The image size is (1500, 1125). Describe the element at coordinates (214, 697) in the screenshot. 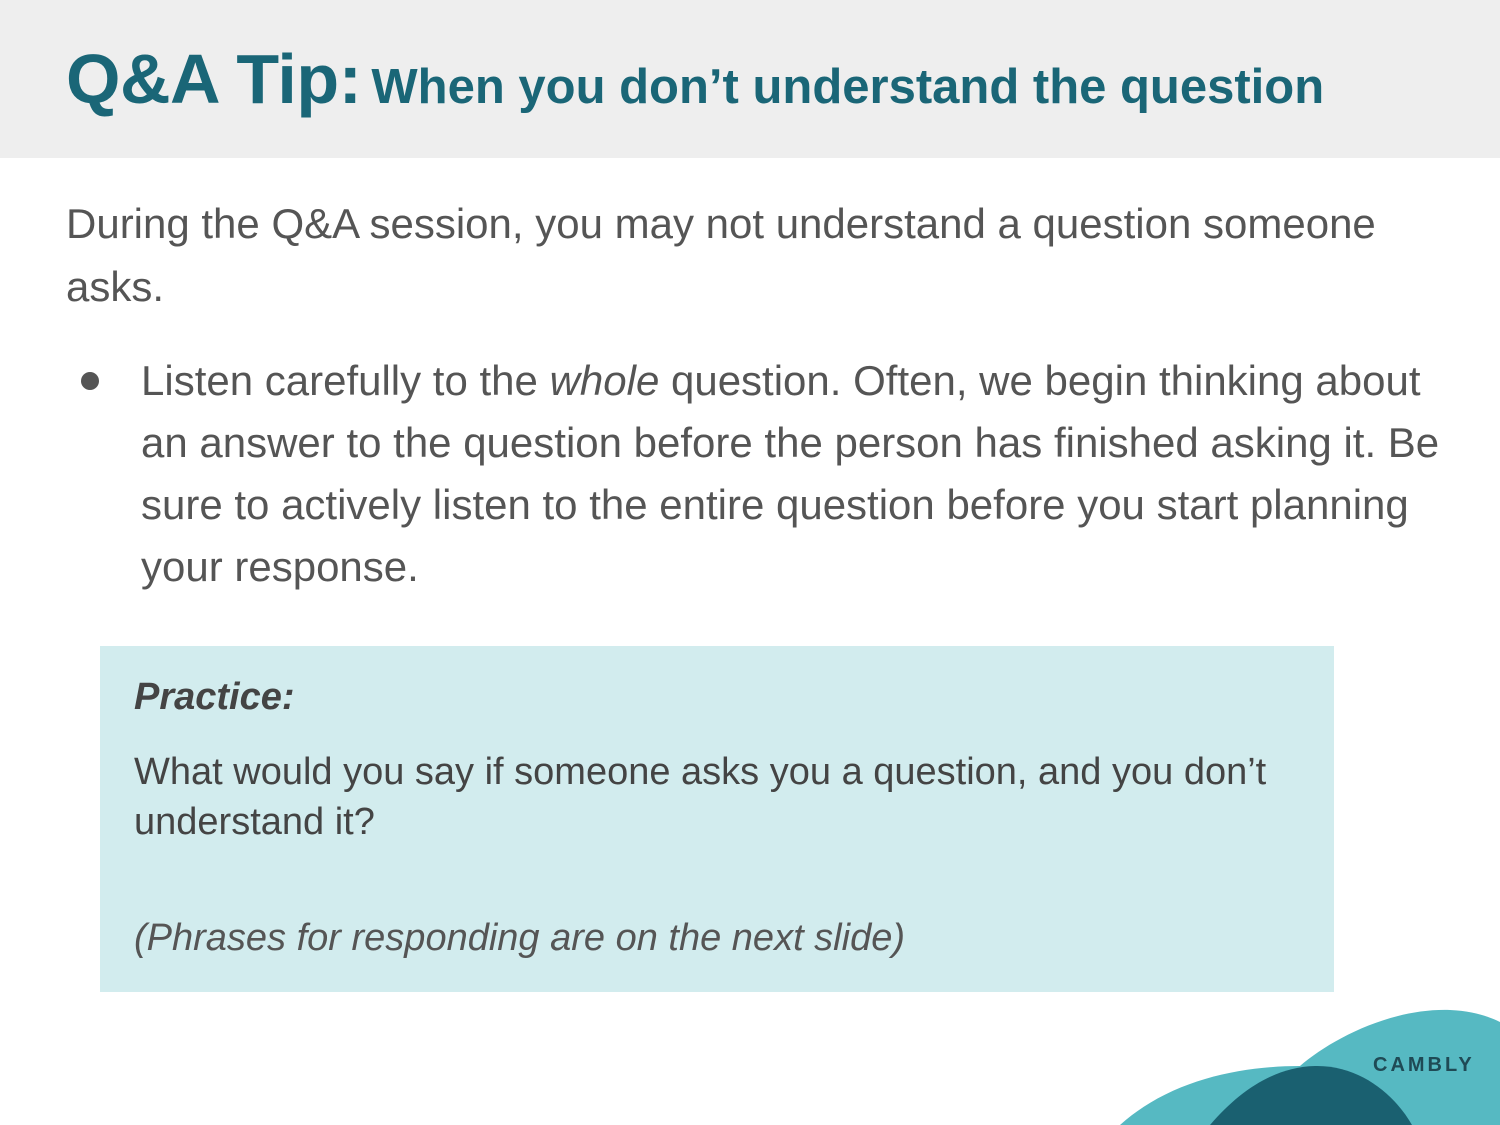

I see `practice-heading: Practice:` at that location.